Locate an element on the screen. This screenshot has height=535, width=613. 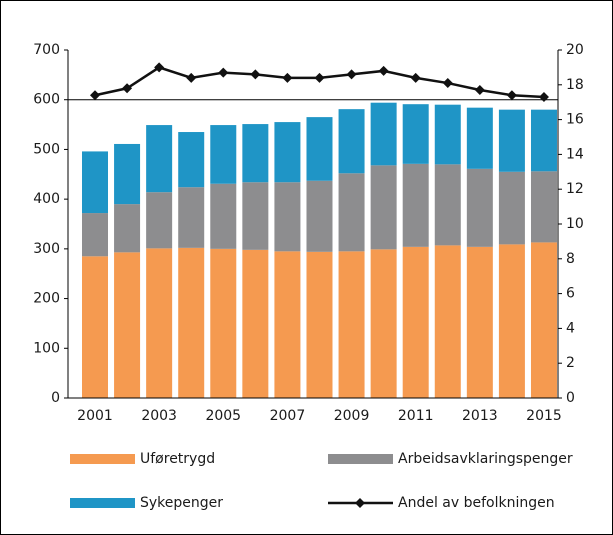
legend-label: Andel av befolkningen is located at coordinates (476, 503).